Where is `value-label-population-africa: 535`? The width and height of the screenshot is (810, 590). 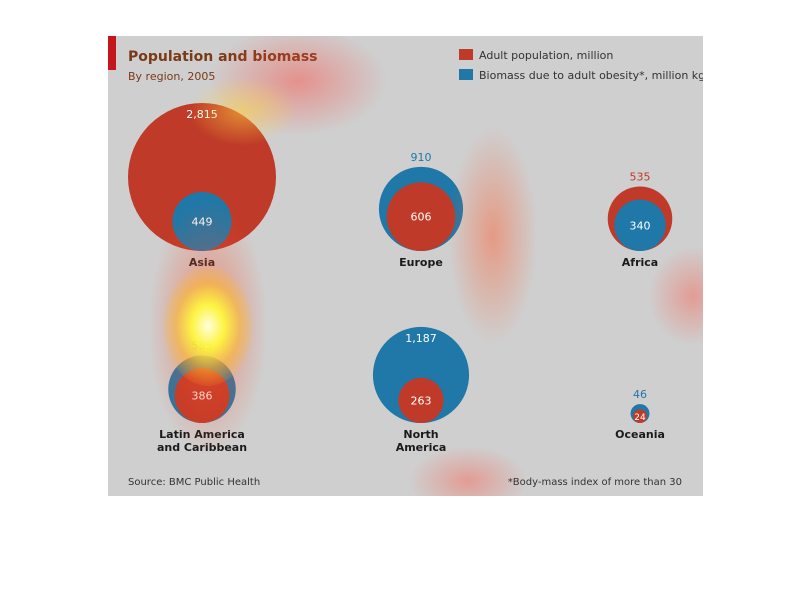 value-label-population-africa: 535 is located at coordinates (640, 176).